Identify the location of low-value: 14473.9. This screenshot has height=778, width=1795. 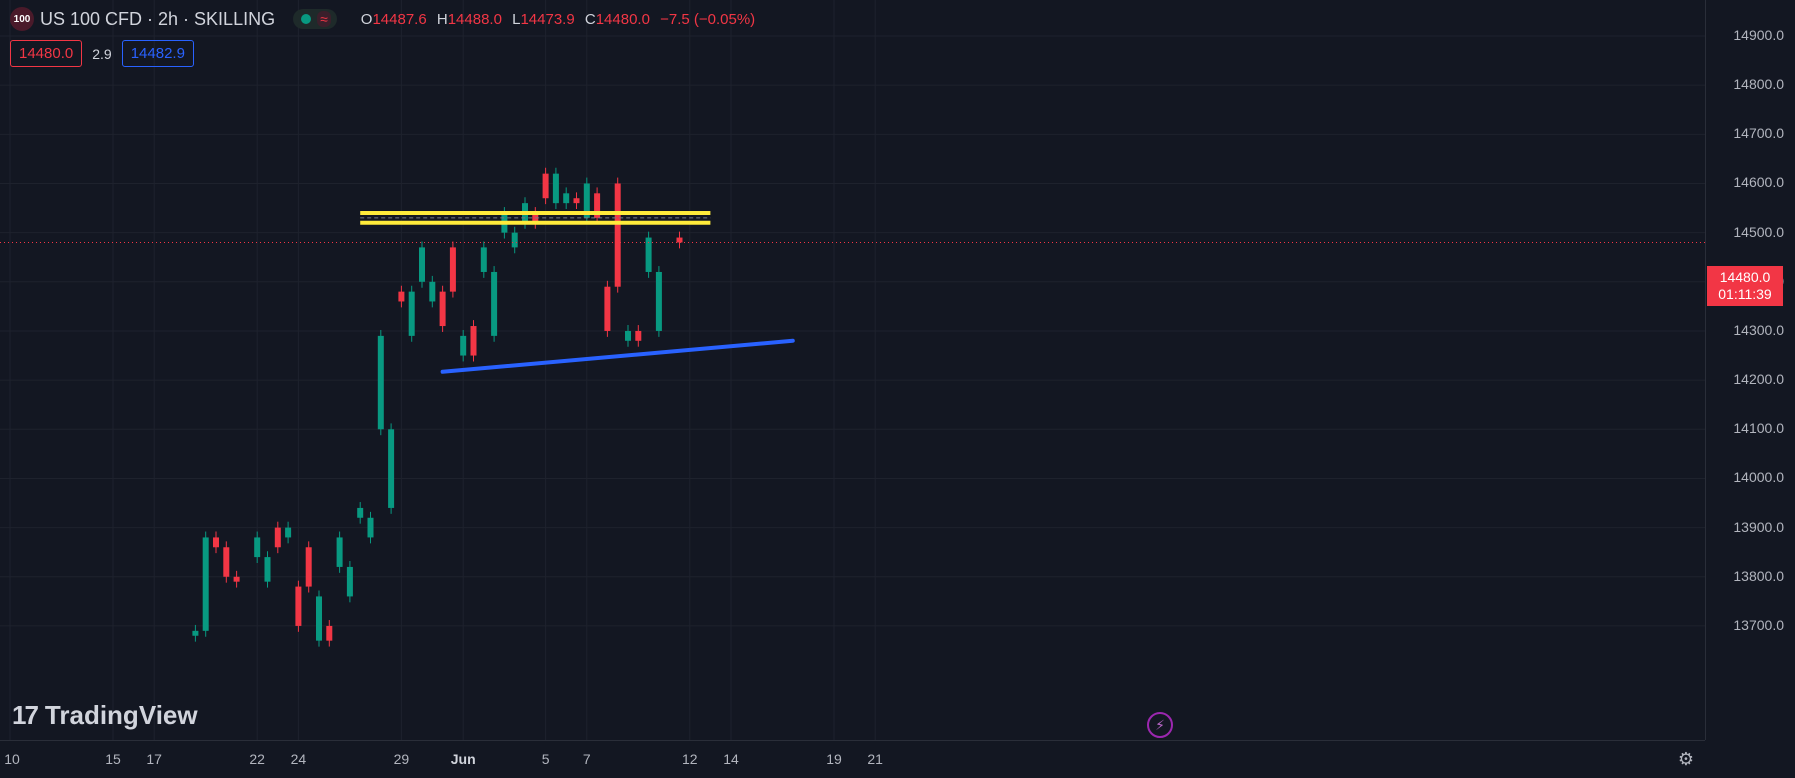
(547, 19).